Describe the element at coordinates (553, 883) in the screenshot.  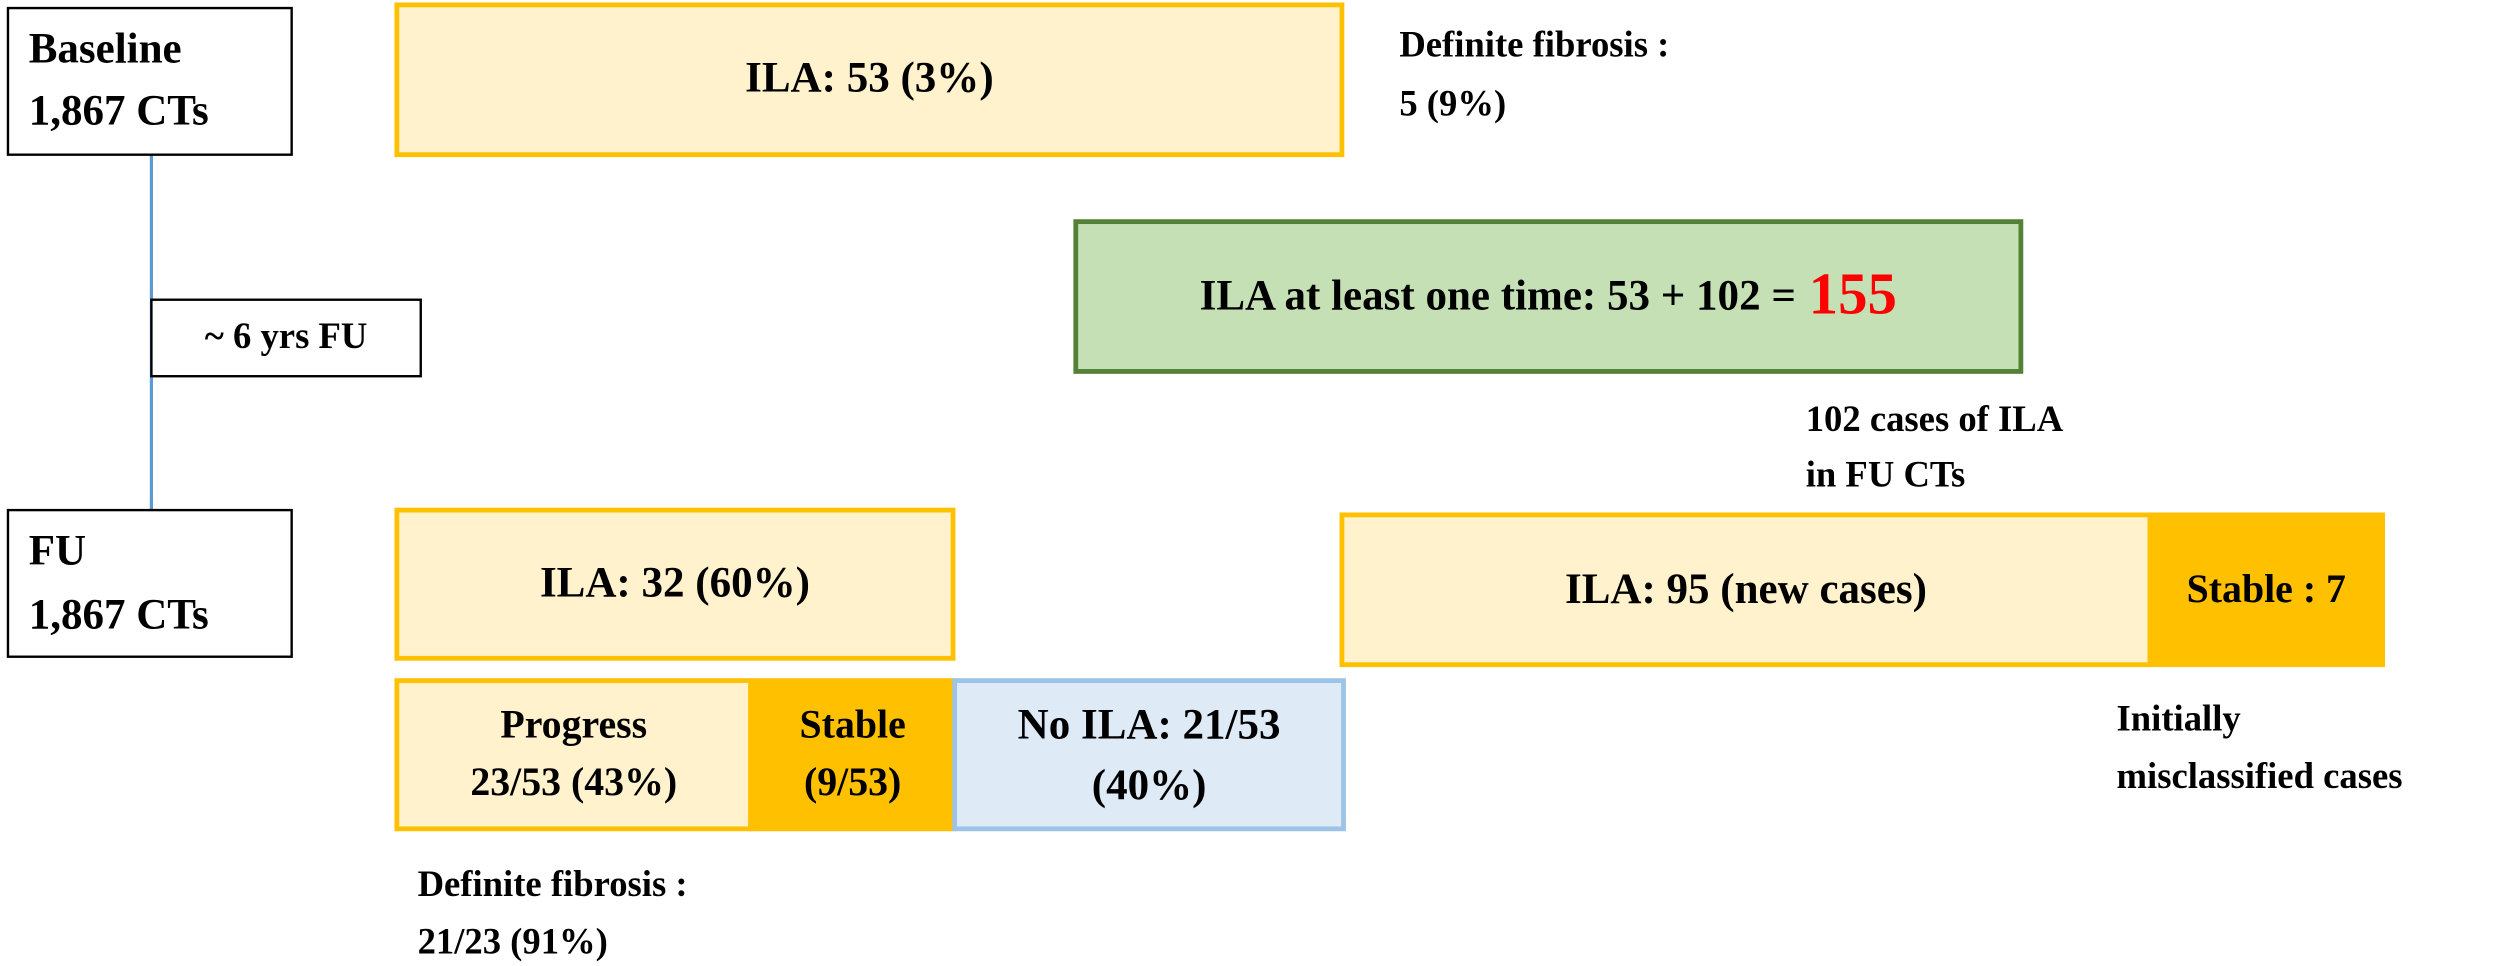
I see `fu-fibrosis: Definite fibrosis :` at that location.